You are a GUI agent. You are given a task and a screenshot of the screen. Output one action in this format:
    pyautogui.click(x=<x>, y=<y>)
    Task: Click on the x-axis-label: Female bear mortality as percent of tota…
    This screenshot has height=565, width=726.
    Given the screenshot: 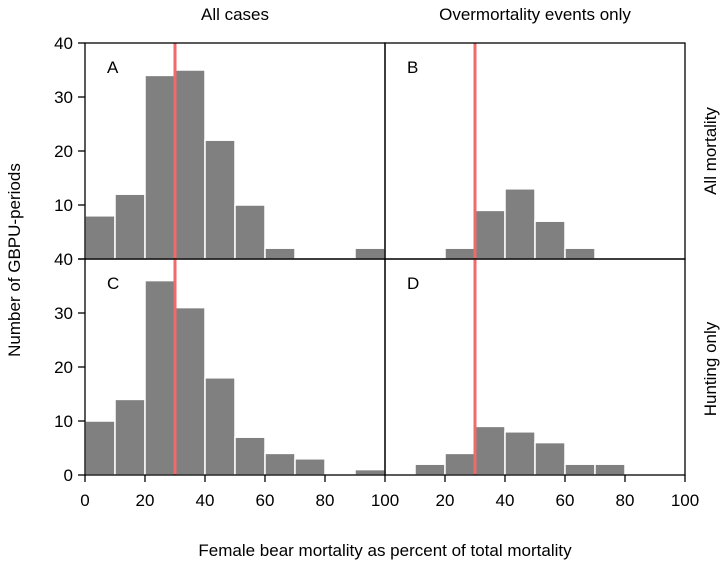 What is the action you would take?
    pyautogui.click(x=385, y=550)
    